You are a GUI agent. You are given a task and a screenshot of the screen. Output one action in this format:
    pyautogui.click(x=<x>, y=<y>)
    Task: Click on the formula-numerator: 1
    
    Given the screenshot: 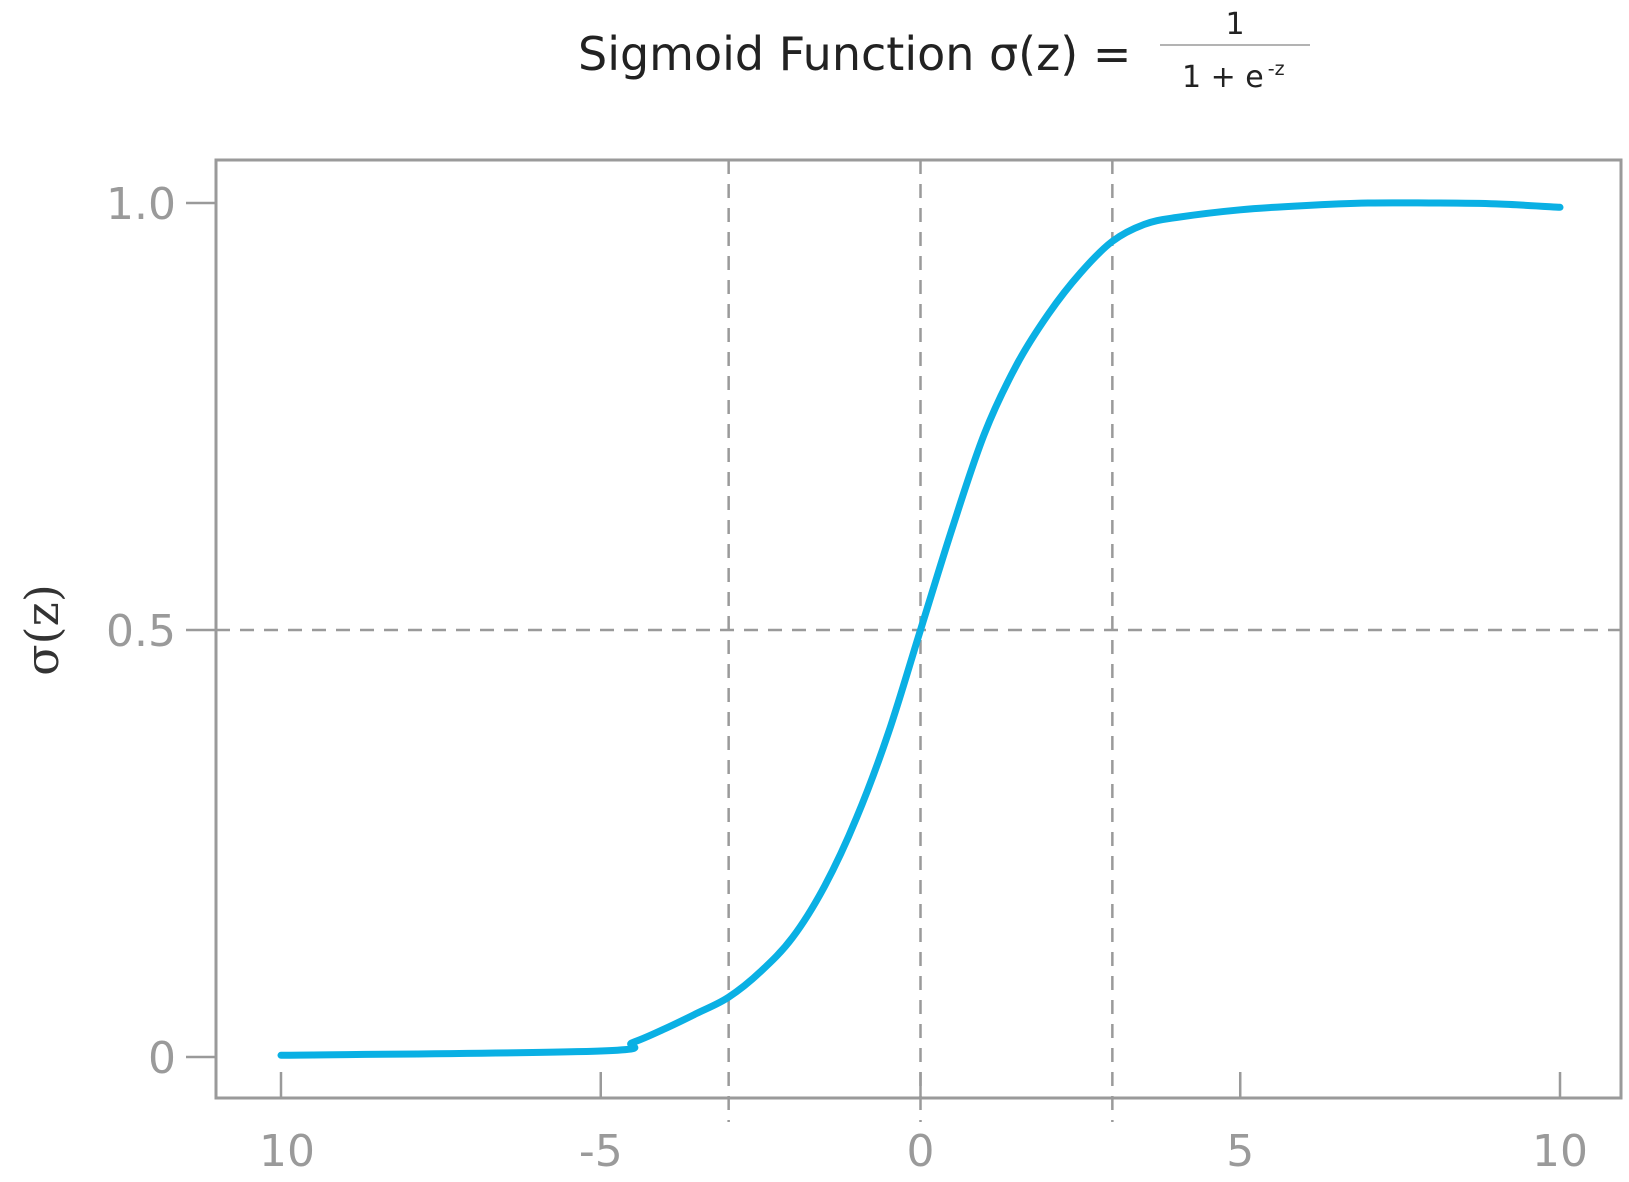 What is the action you would take?
    pyautogui.click(x=1234, y=24)
    